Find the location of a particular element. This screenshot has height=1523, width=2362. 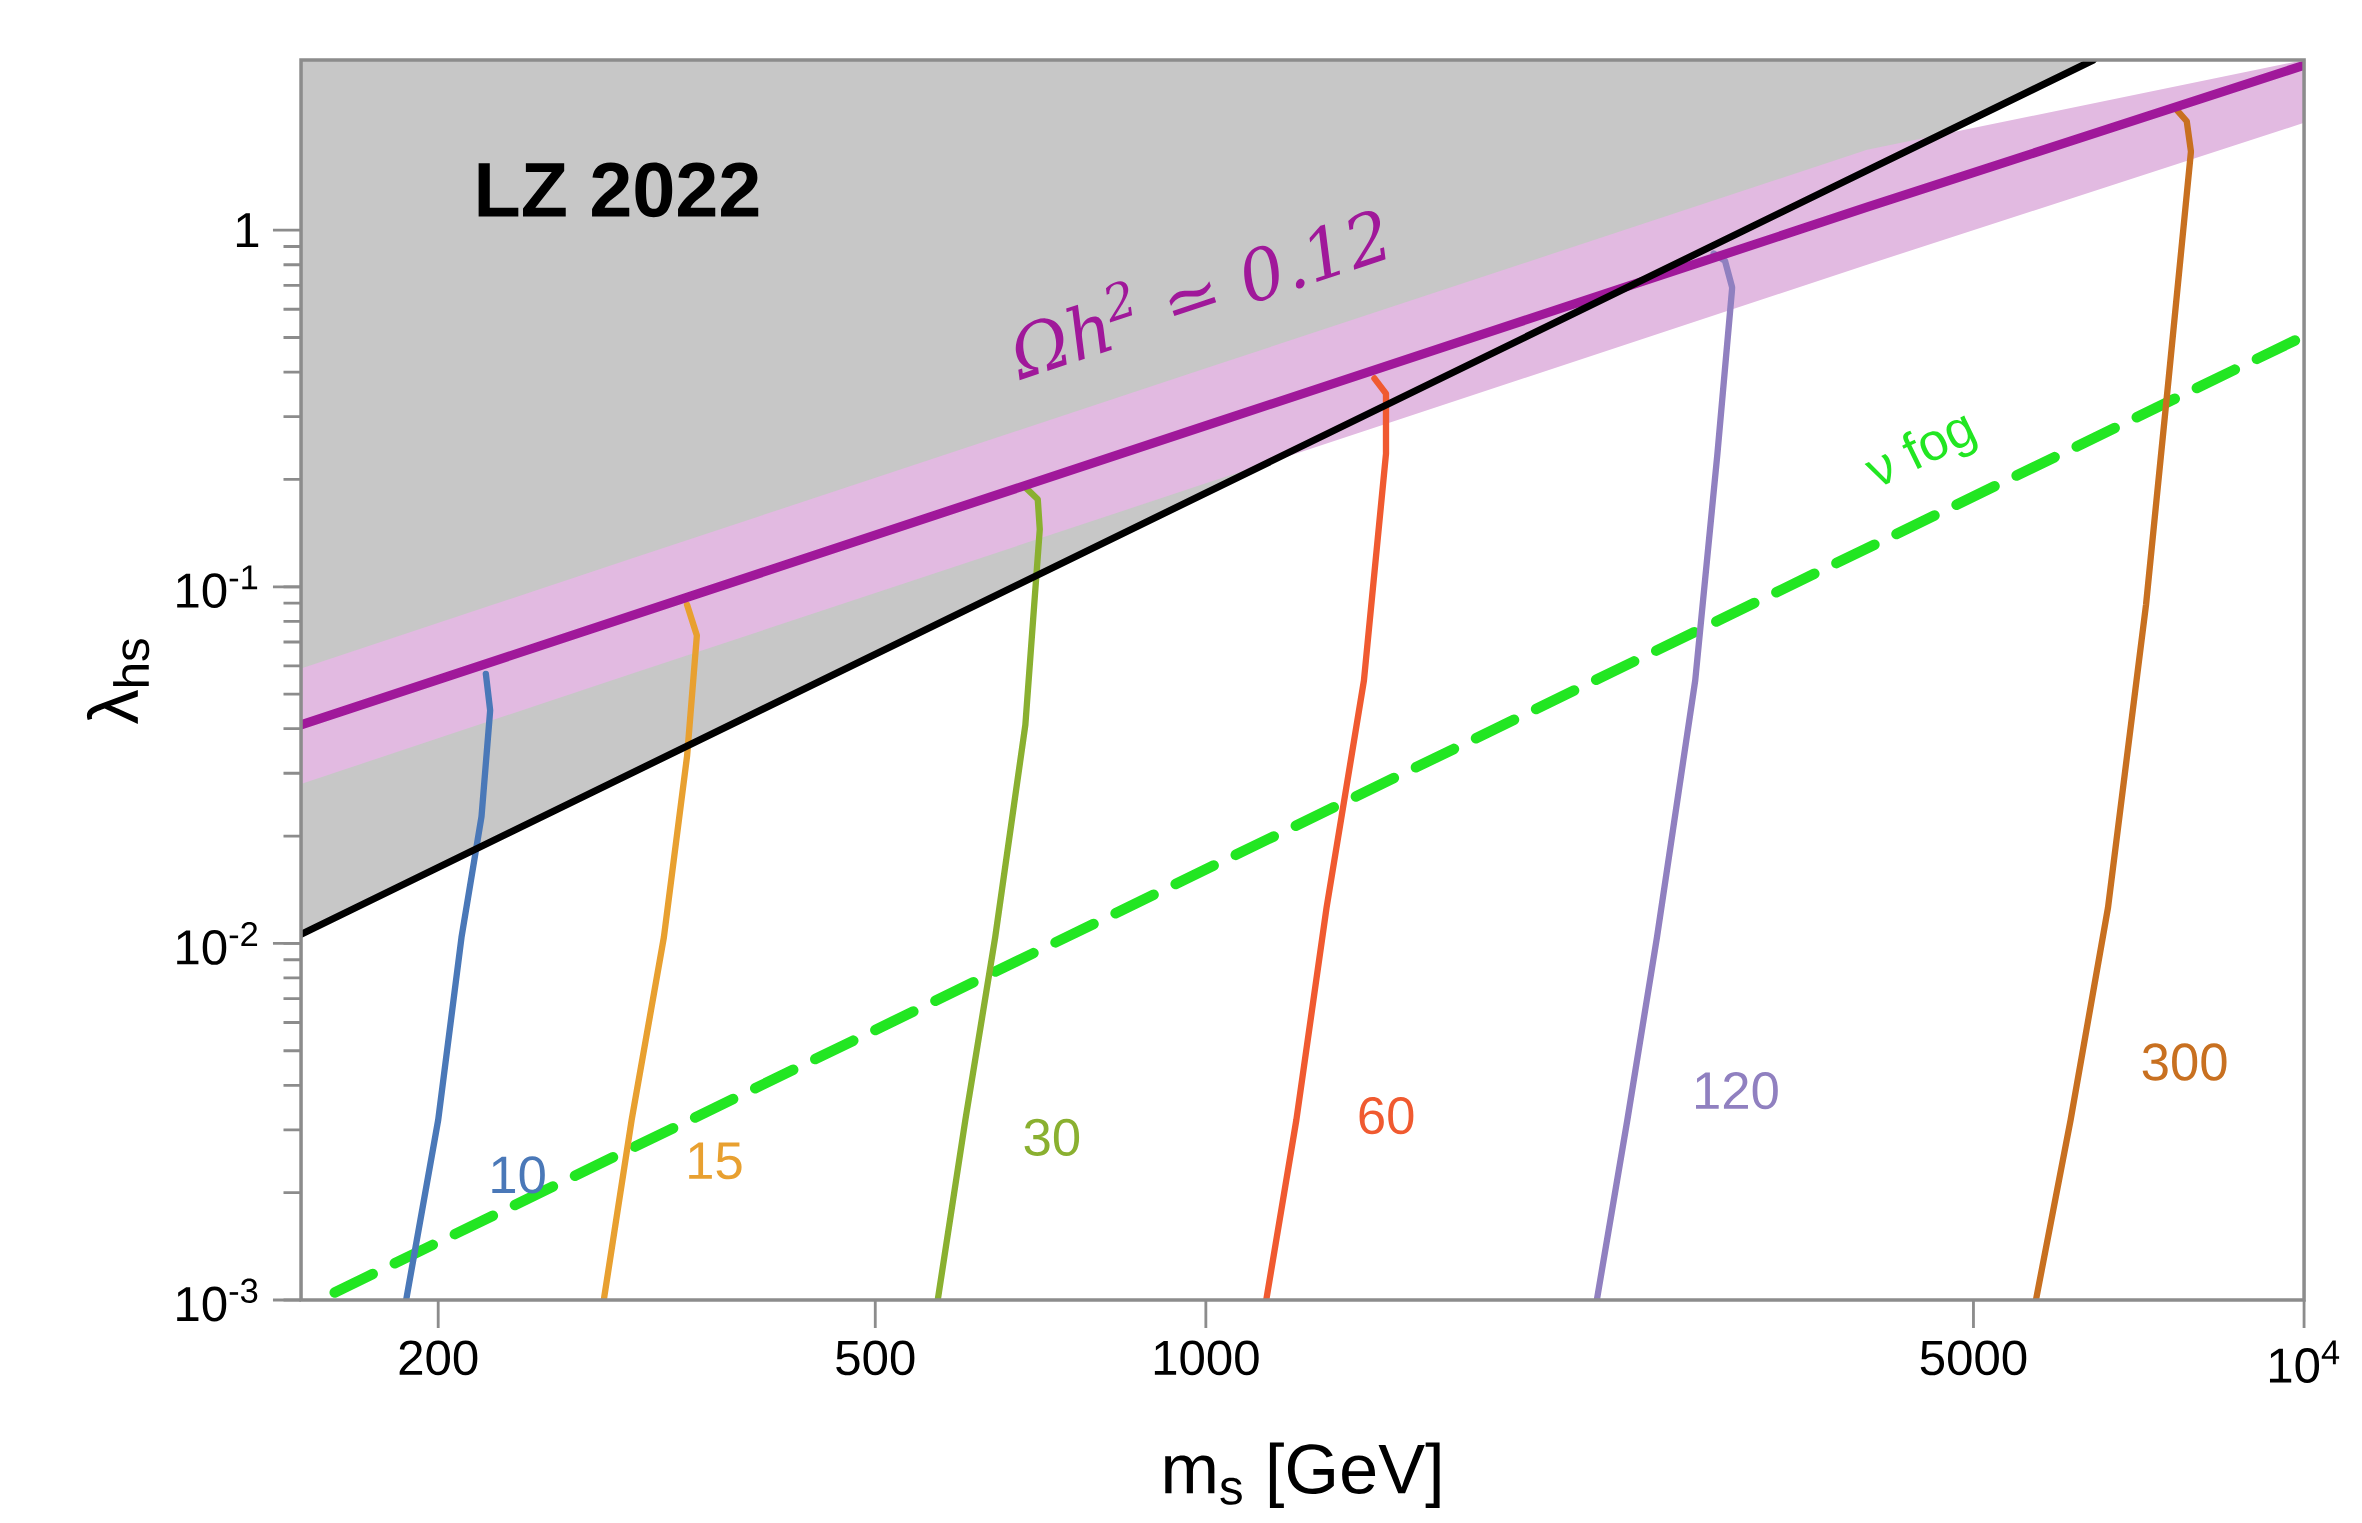

series-label: 60 is located at coordinates (1386, 1116).